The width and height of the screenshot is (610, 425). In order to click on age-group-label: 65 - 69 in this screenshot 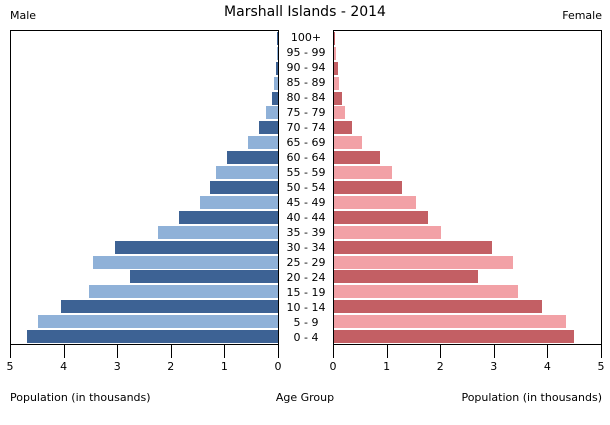, I will do `click(306, 142)`.